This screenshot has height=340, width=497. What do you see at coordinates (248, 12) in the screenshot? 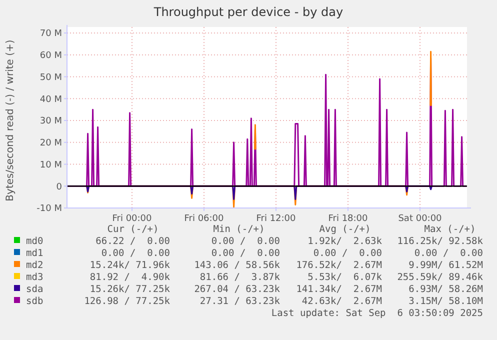
I see `chart-title: Throughput per device - by day` at bounding box center [248, 12].